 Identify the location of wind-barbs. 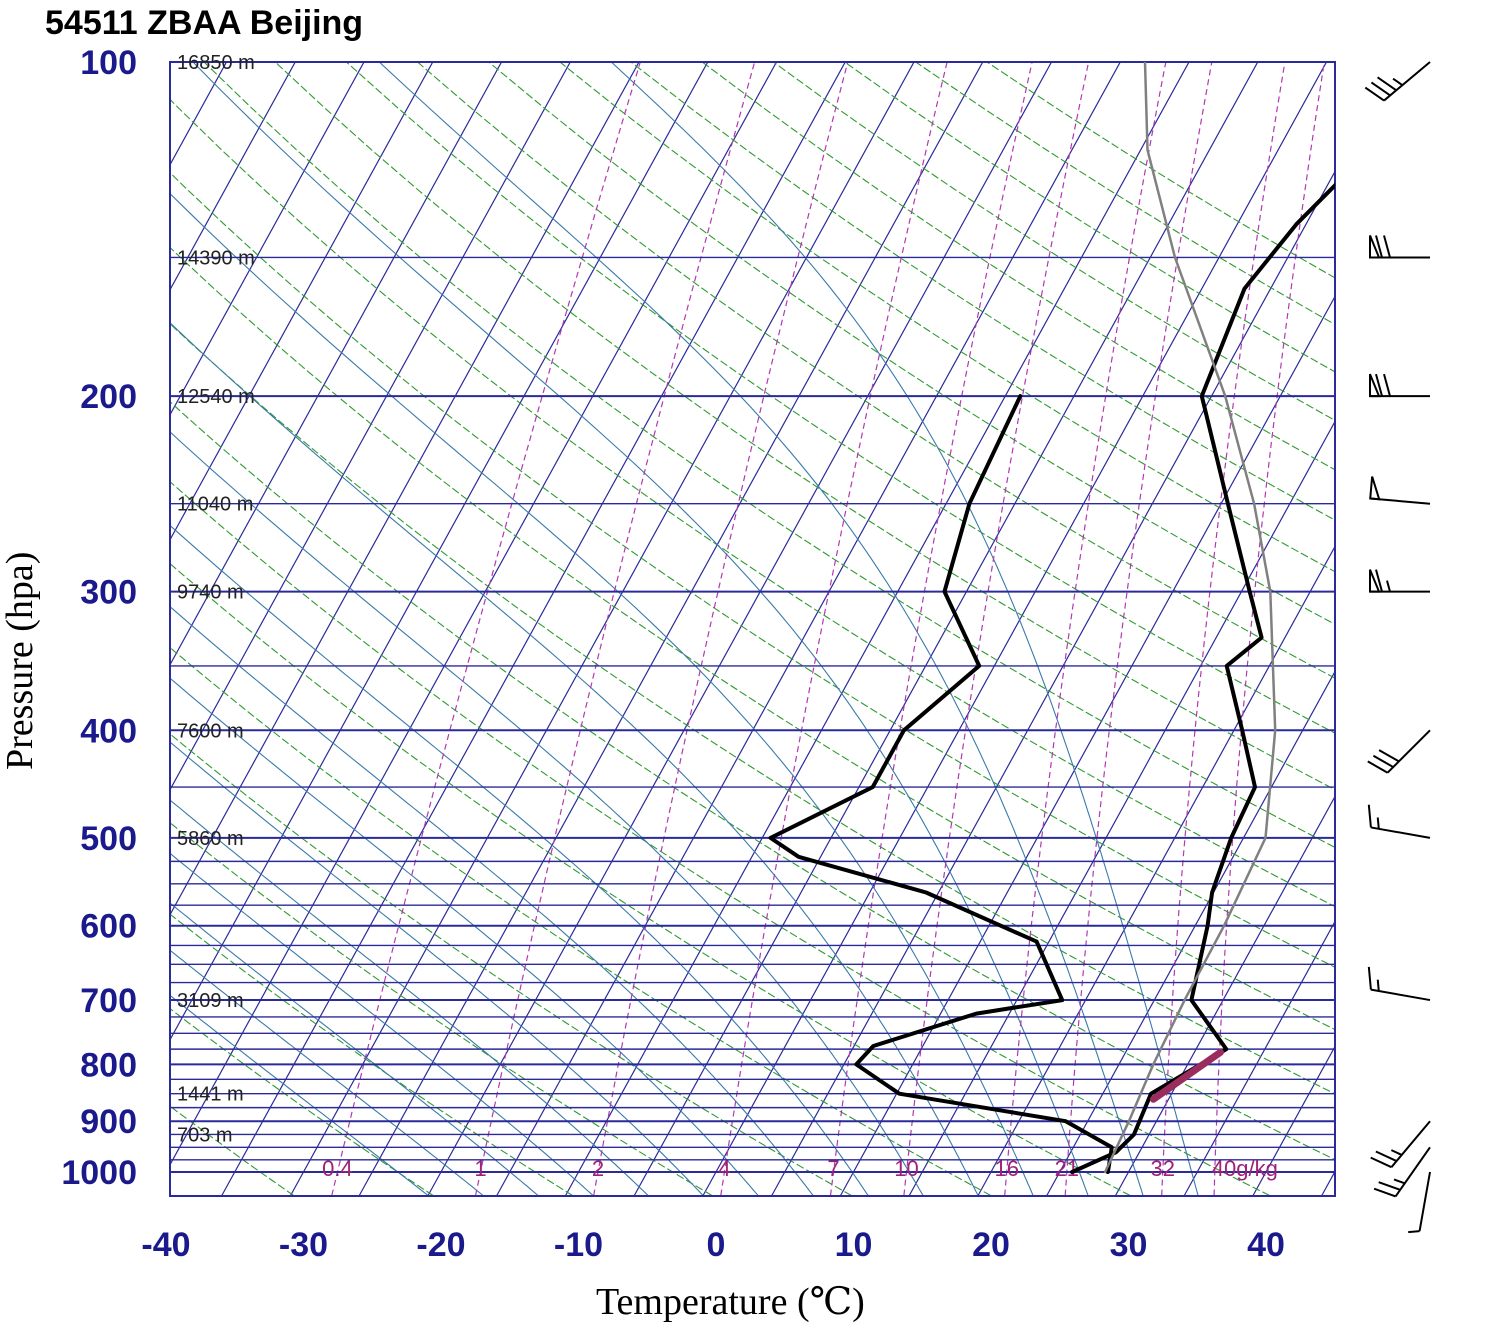
(1397, 647).